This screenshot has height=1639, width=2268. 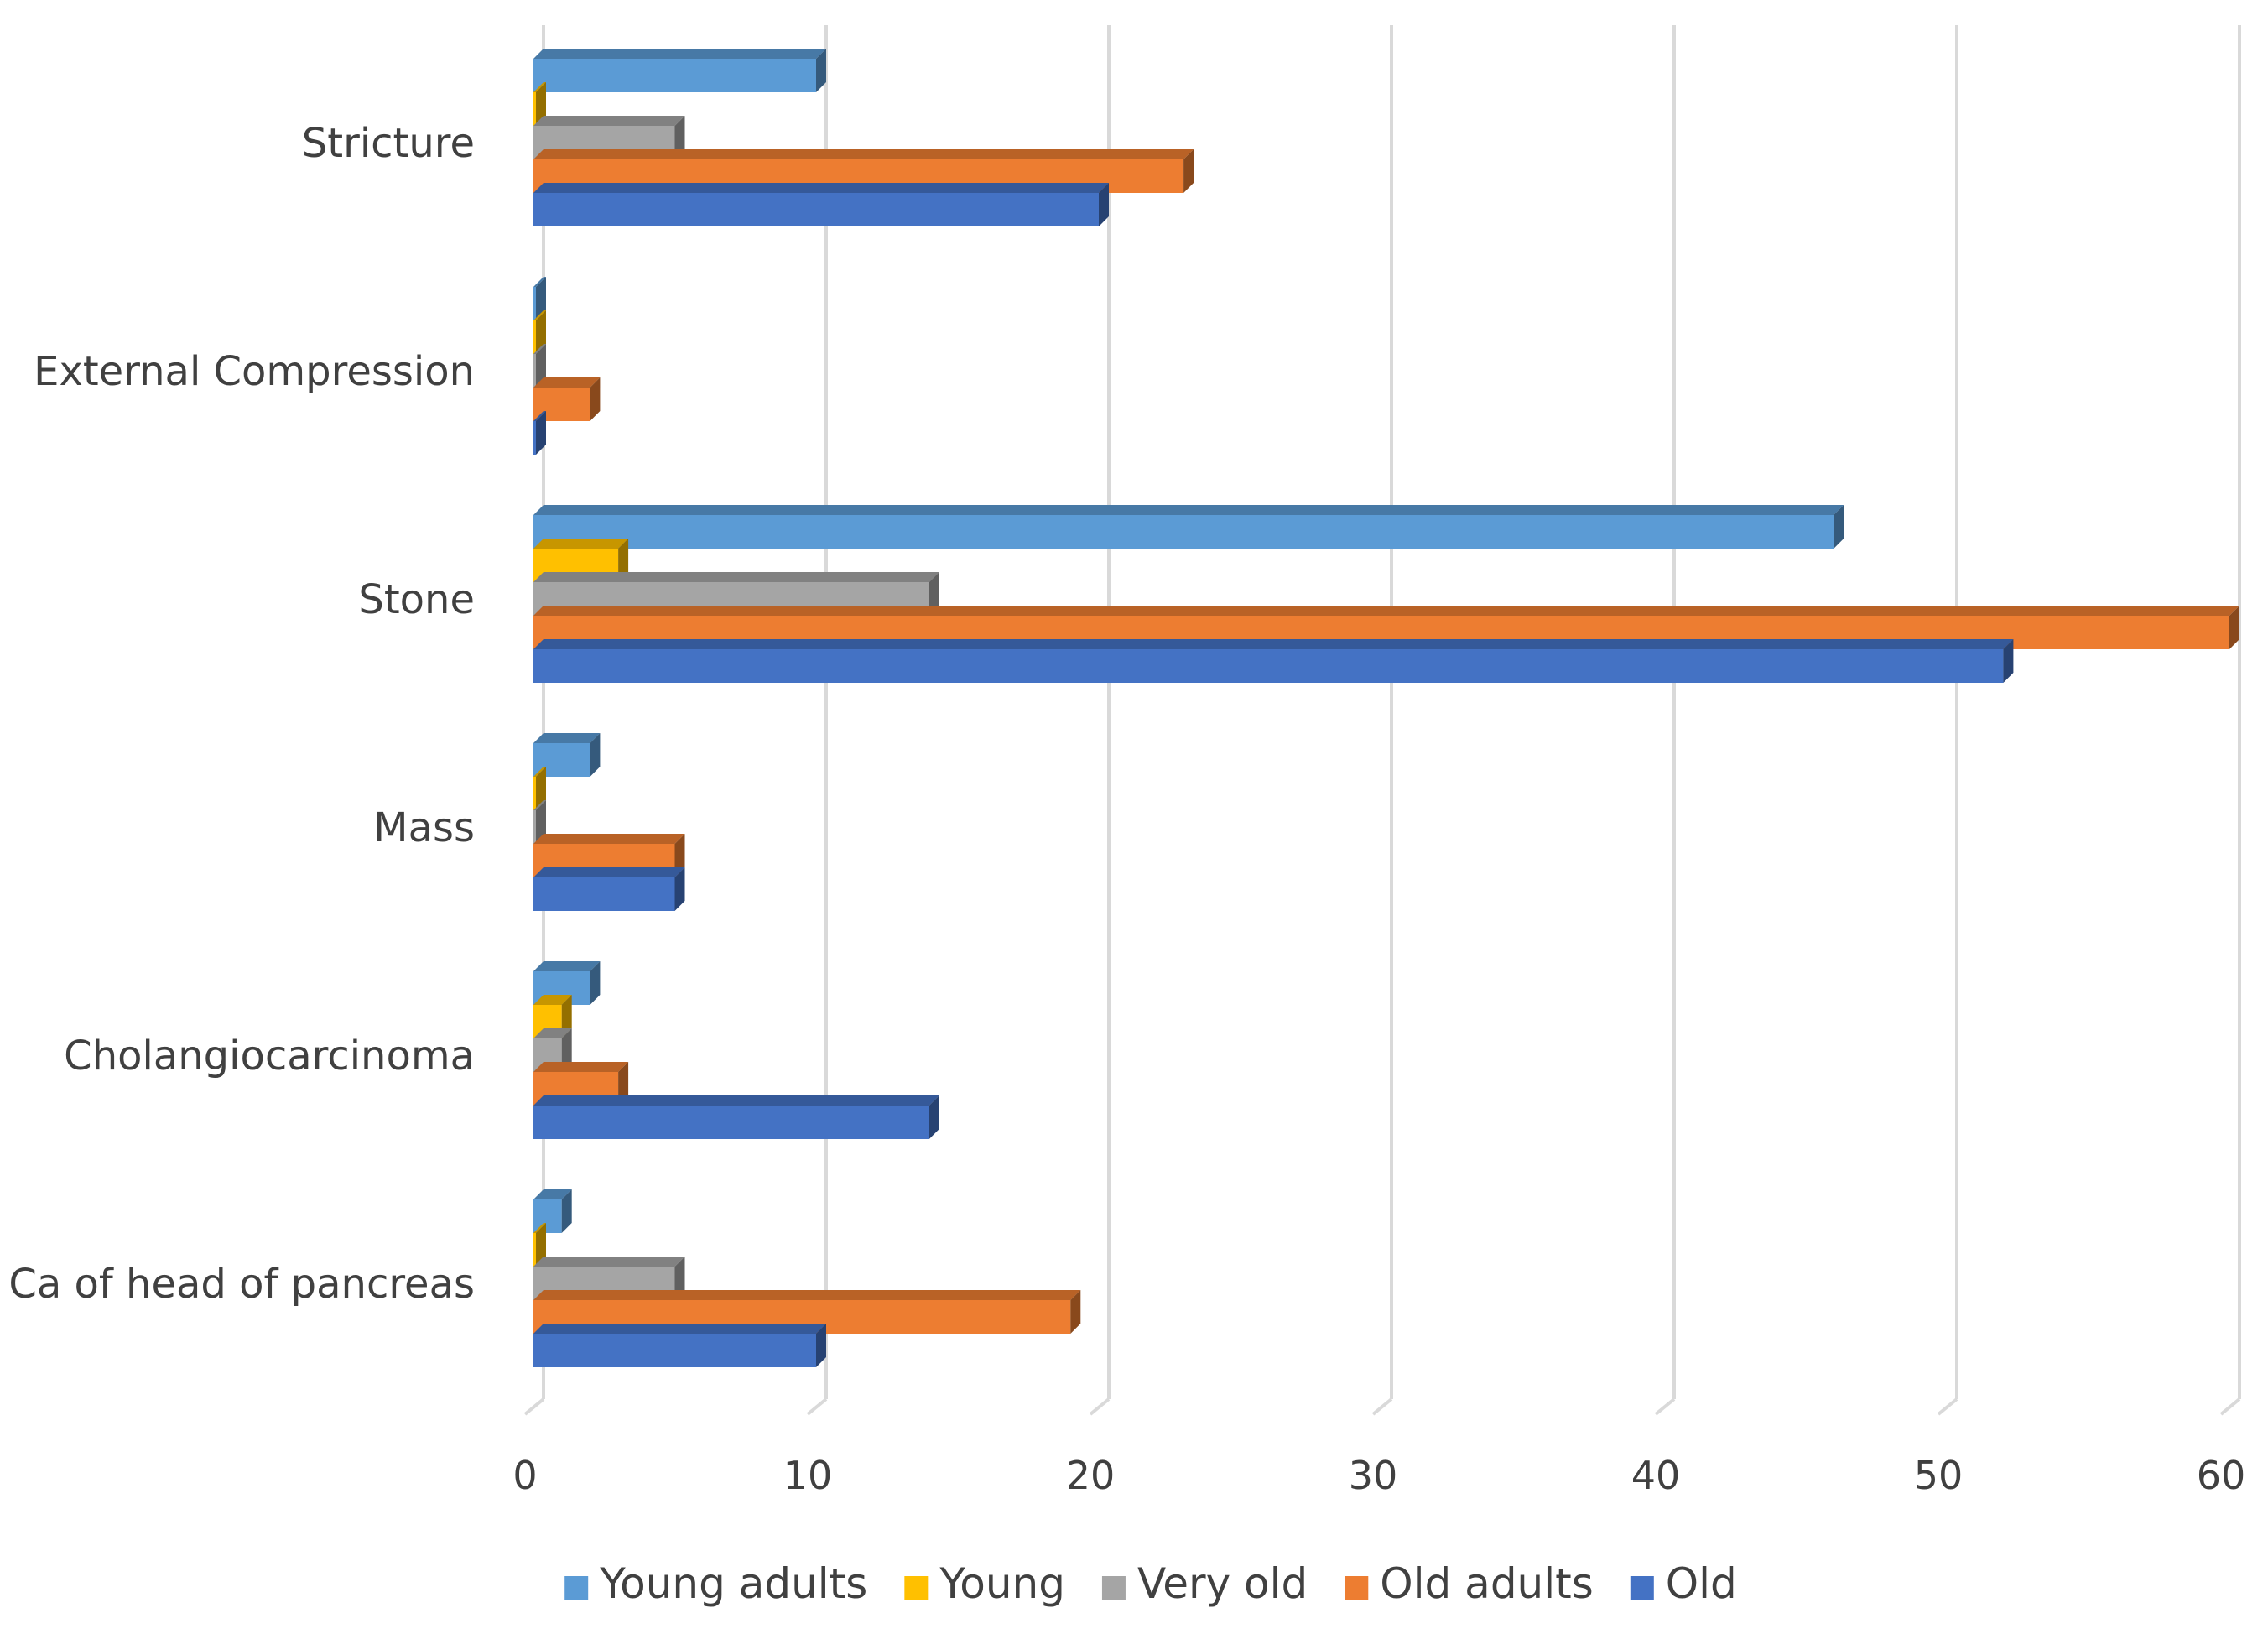 I want to click on x-tick-label: 40, so click(x=1656, y=1476).